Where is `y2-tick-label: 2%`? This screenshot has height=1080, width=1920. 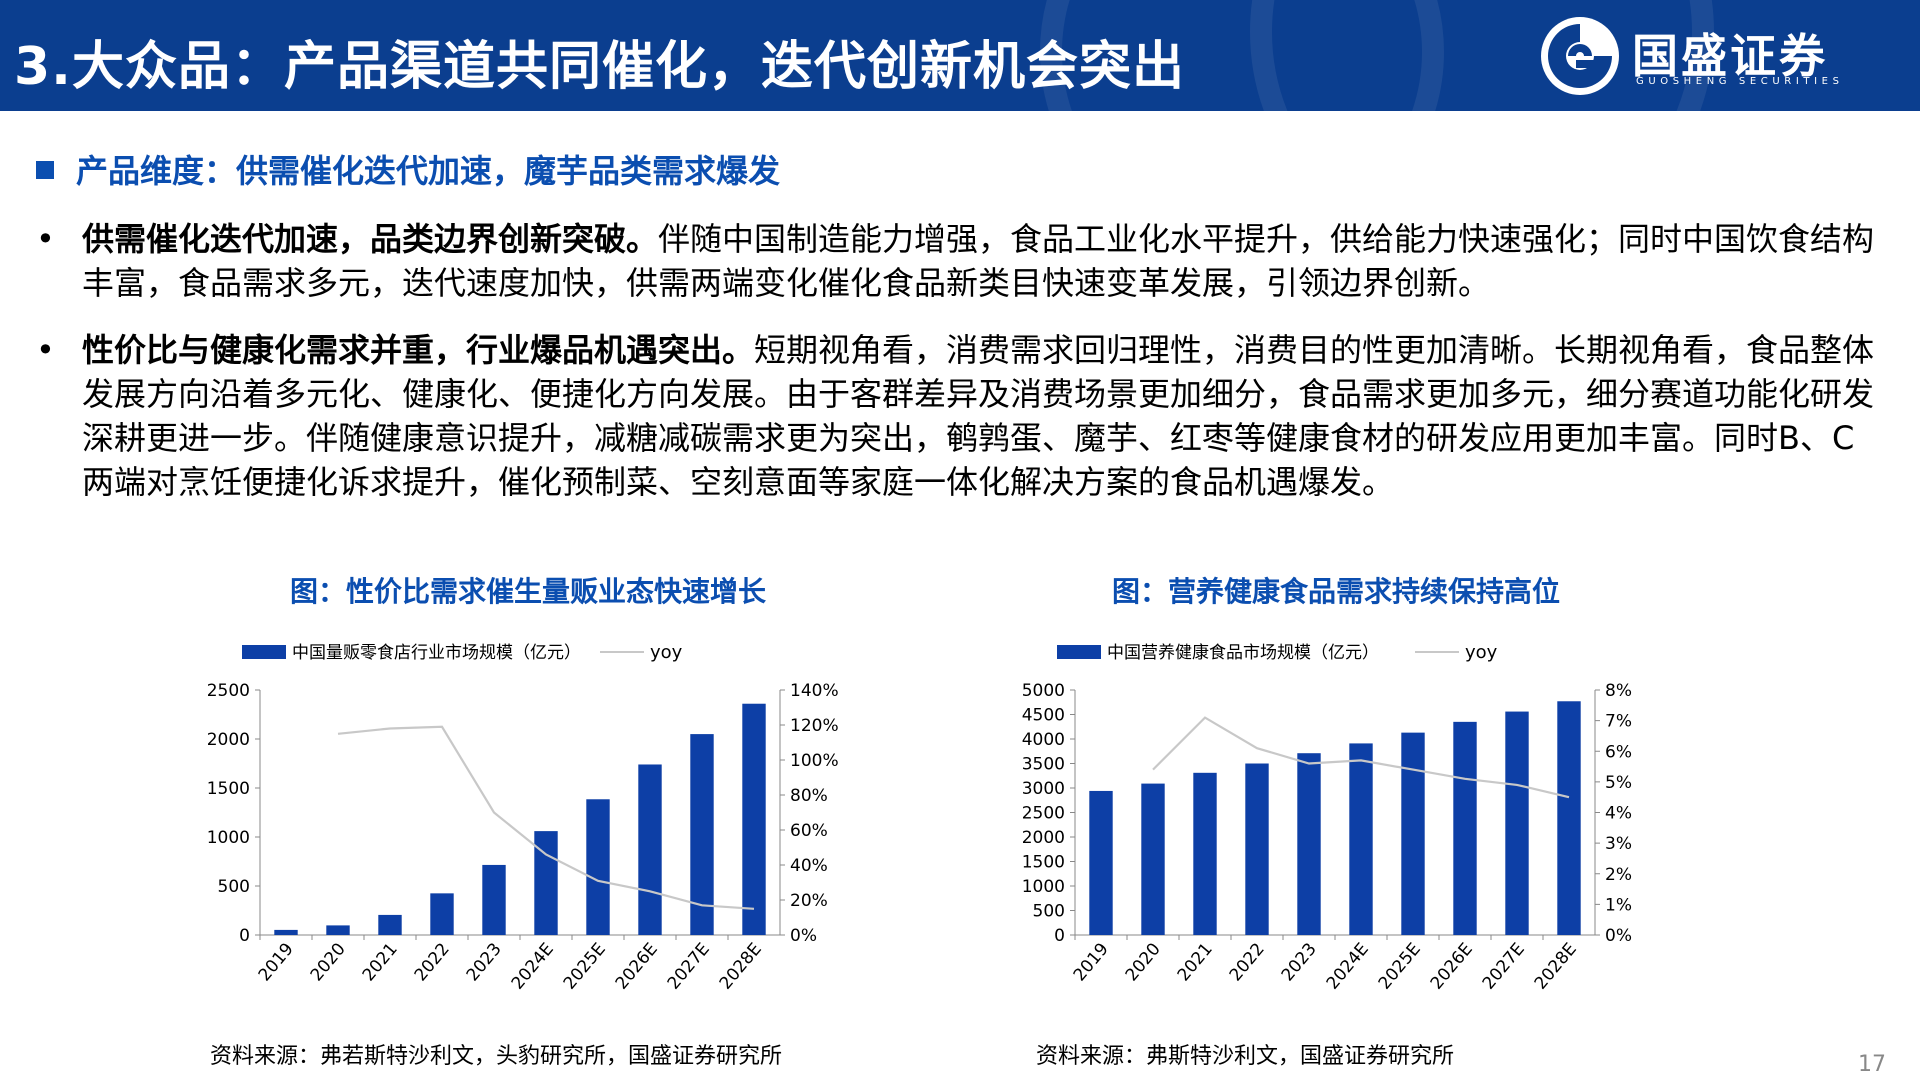
y2-tick-label: 2% is located at coordinates (1618, 875).